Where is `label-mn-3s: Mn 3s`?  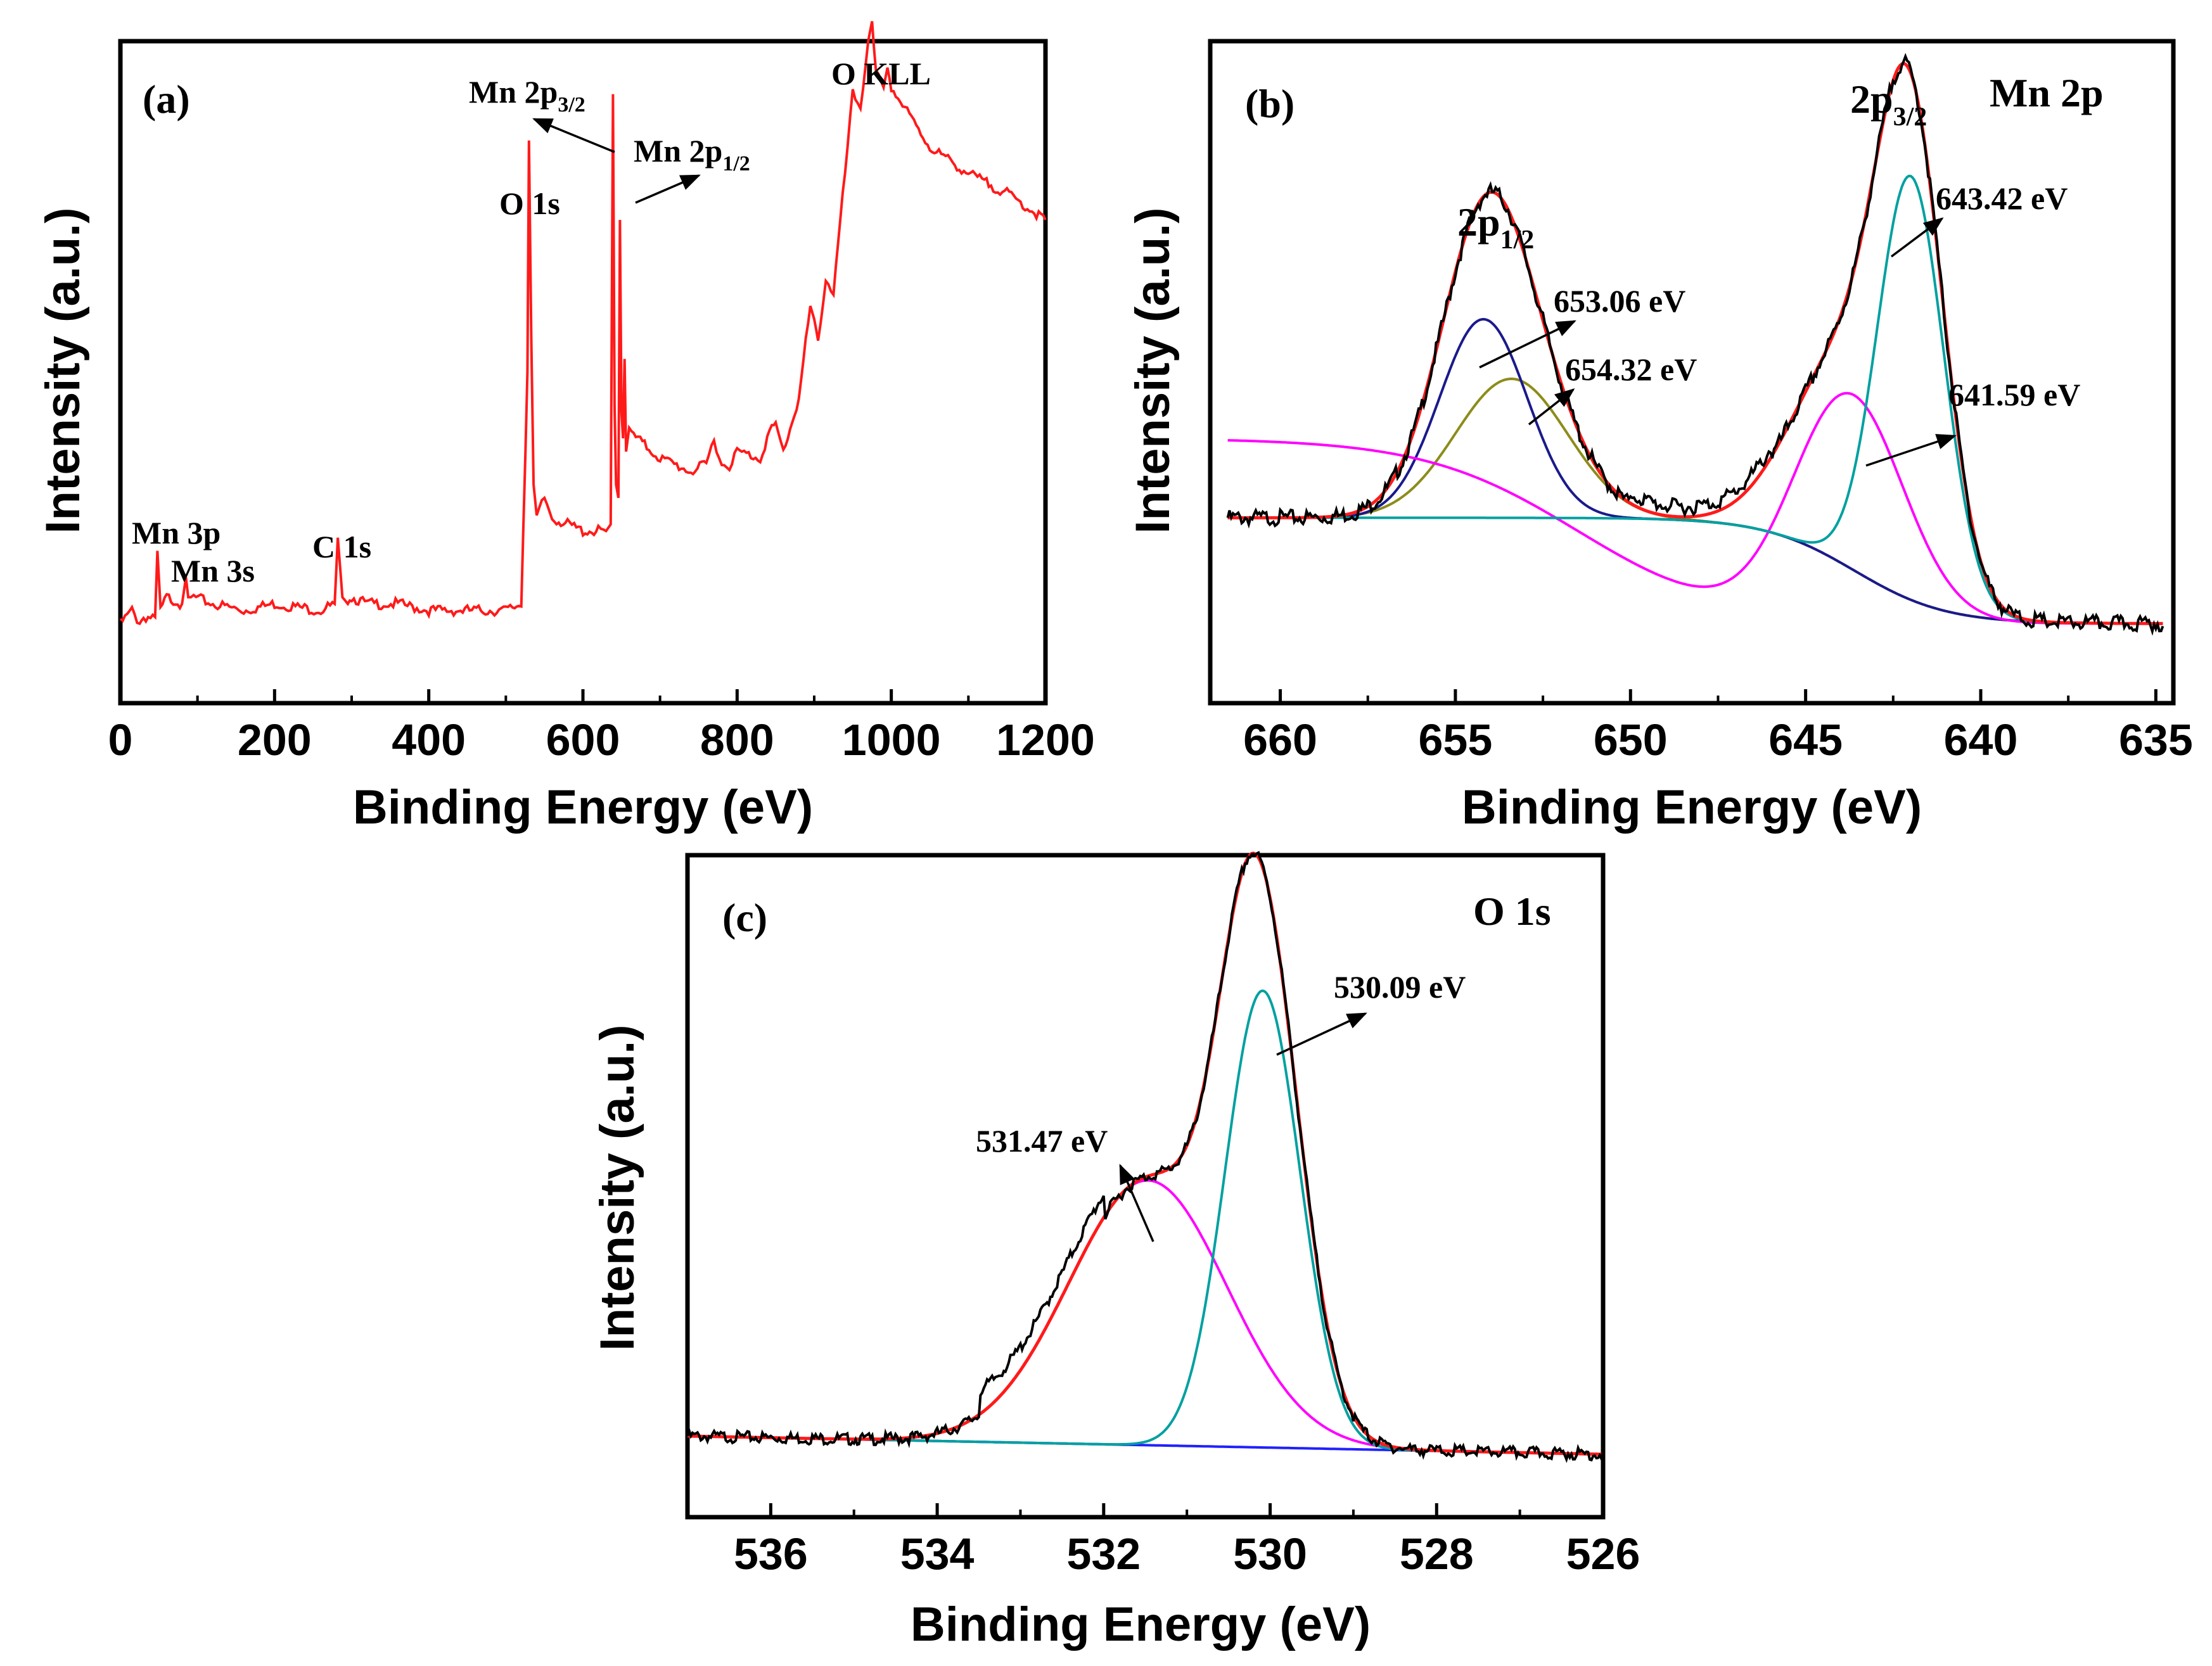
label-mn-3s: Mn 3s is located at coordinates (213, 570).